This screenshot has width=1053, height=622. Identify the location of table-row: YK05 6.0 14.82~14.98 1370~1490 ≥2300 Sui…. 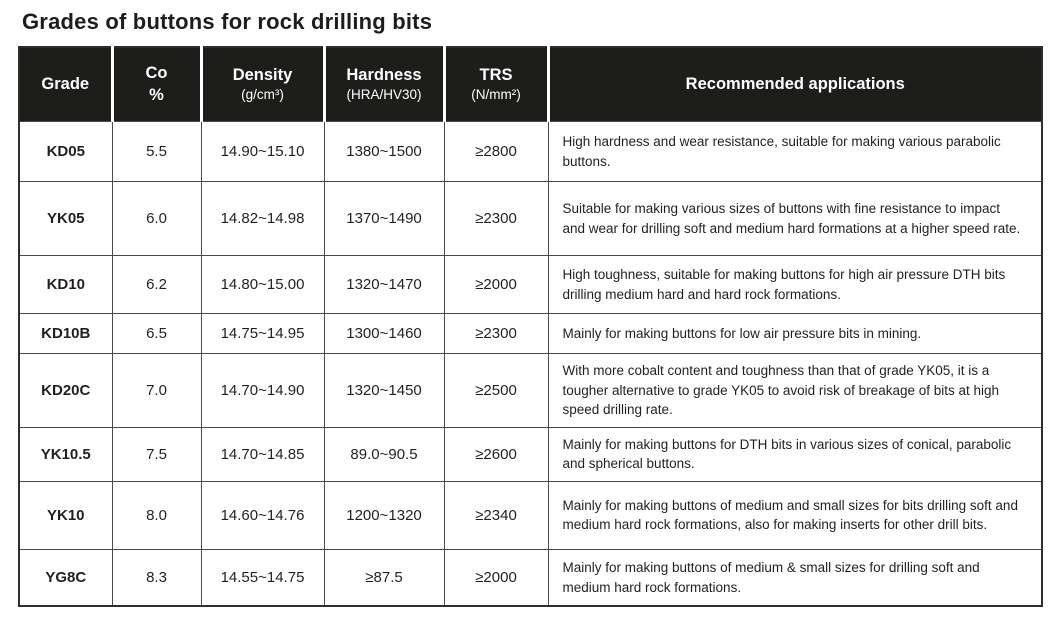
(530, 218).